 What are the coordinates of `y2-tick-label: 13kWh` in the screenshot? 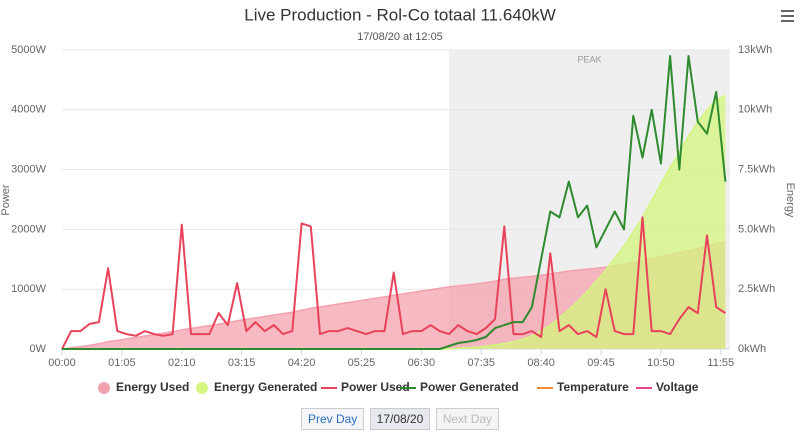 It's located at (755, 50).